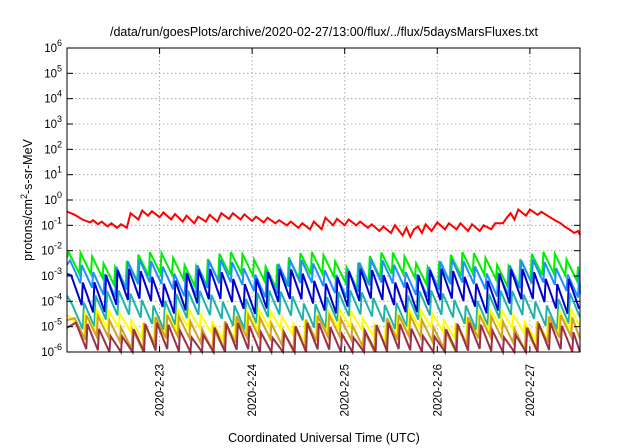 The width and height of the screenshot is (640, 448). What do you see at coordinates (53, 97) in the screenshot?
I see `y-tick-label: 10⁴` at bounding box center [53, 97].